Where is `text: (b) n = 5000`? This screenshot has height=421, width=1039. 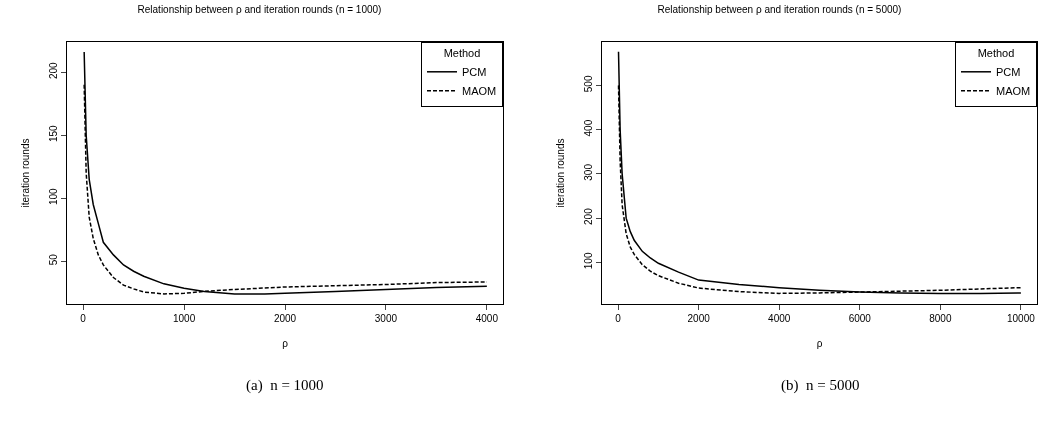
text: (b) n = 5000 is located at coordinates (820, 385).